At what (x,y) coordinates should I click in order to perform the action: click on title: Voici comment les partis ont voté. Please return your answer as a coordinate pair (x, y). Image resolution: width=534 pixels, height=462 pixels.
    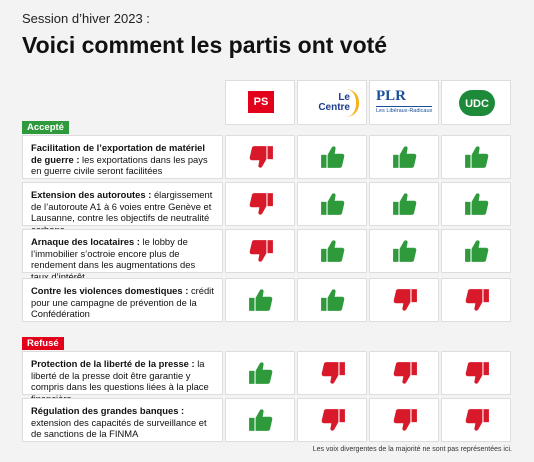
    Looking at the image, I should click on (205, 45).